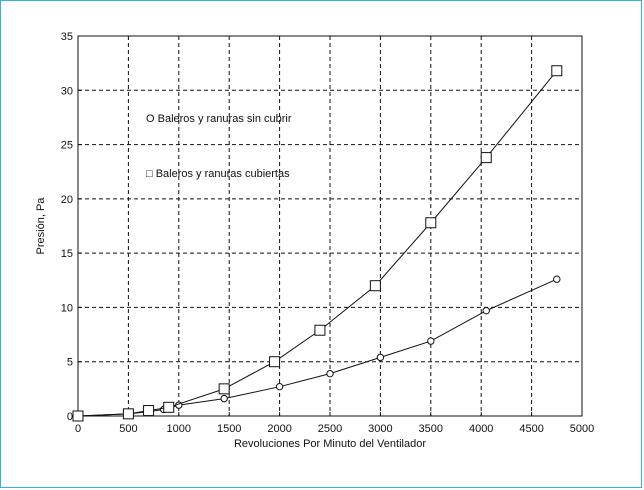 The width and height of the screenshot is (644, 490). Describe the element at coordinates (229, 429) in the screenshot. I see `x-tick-label: 1500` at that location.